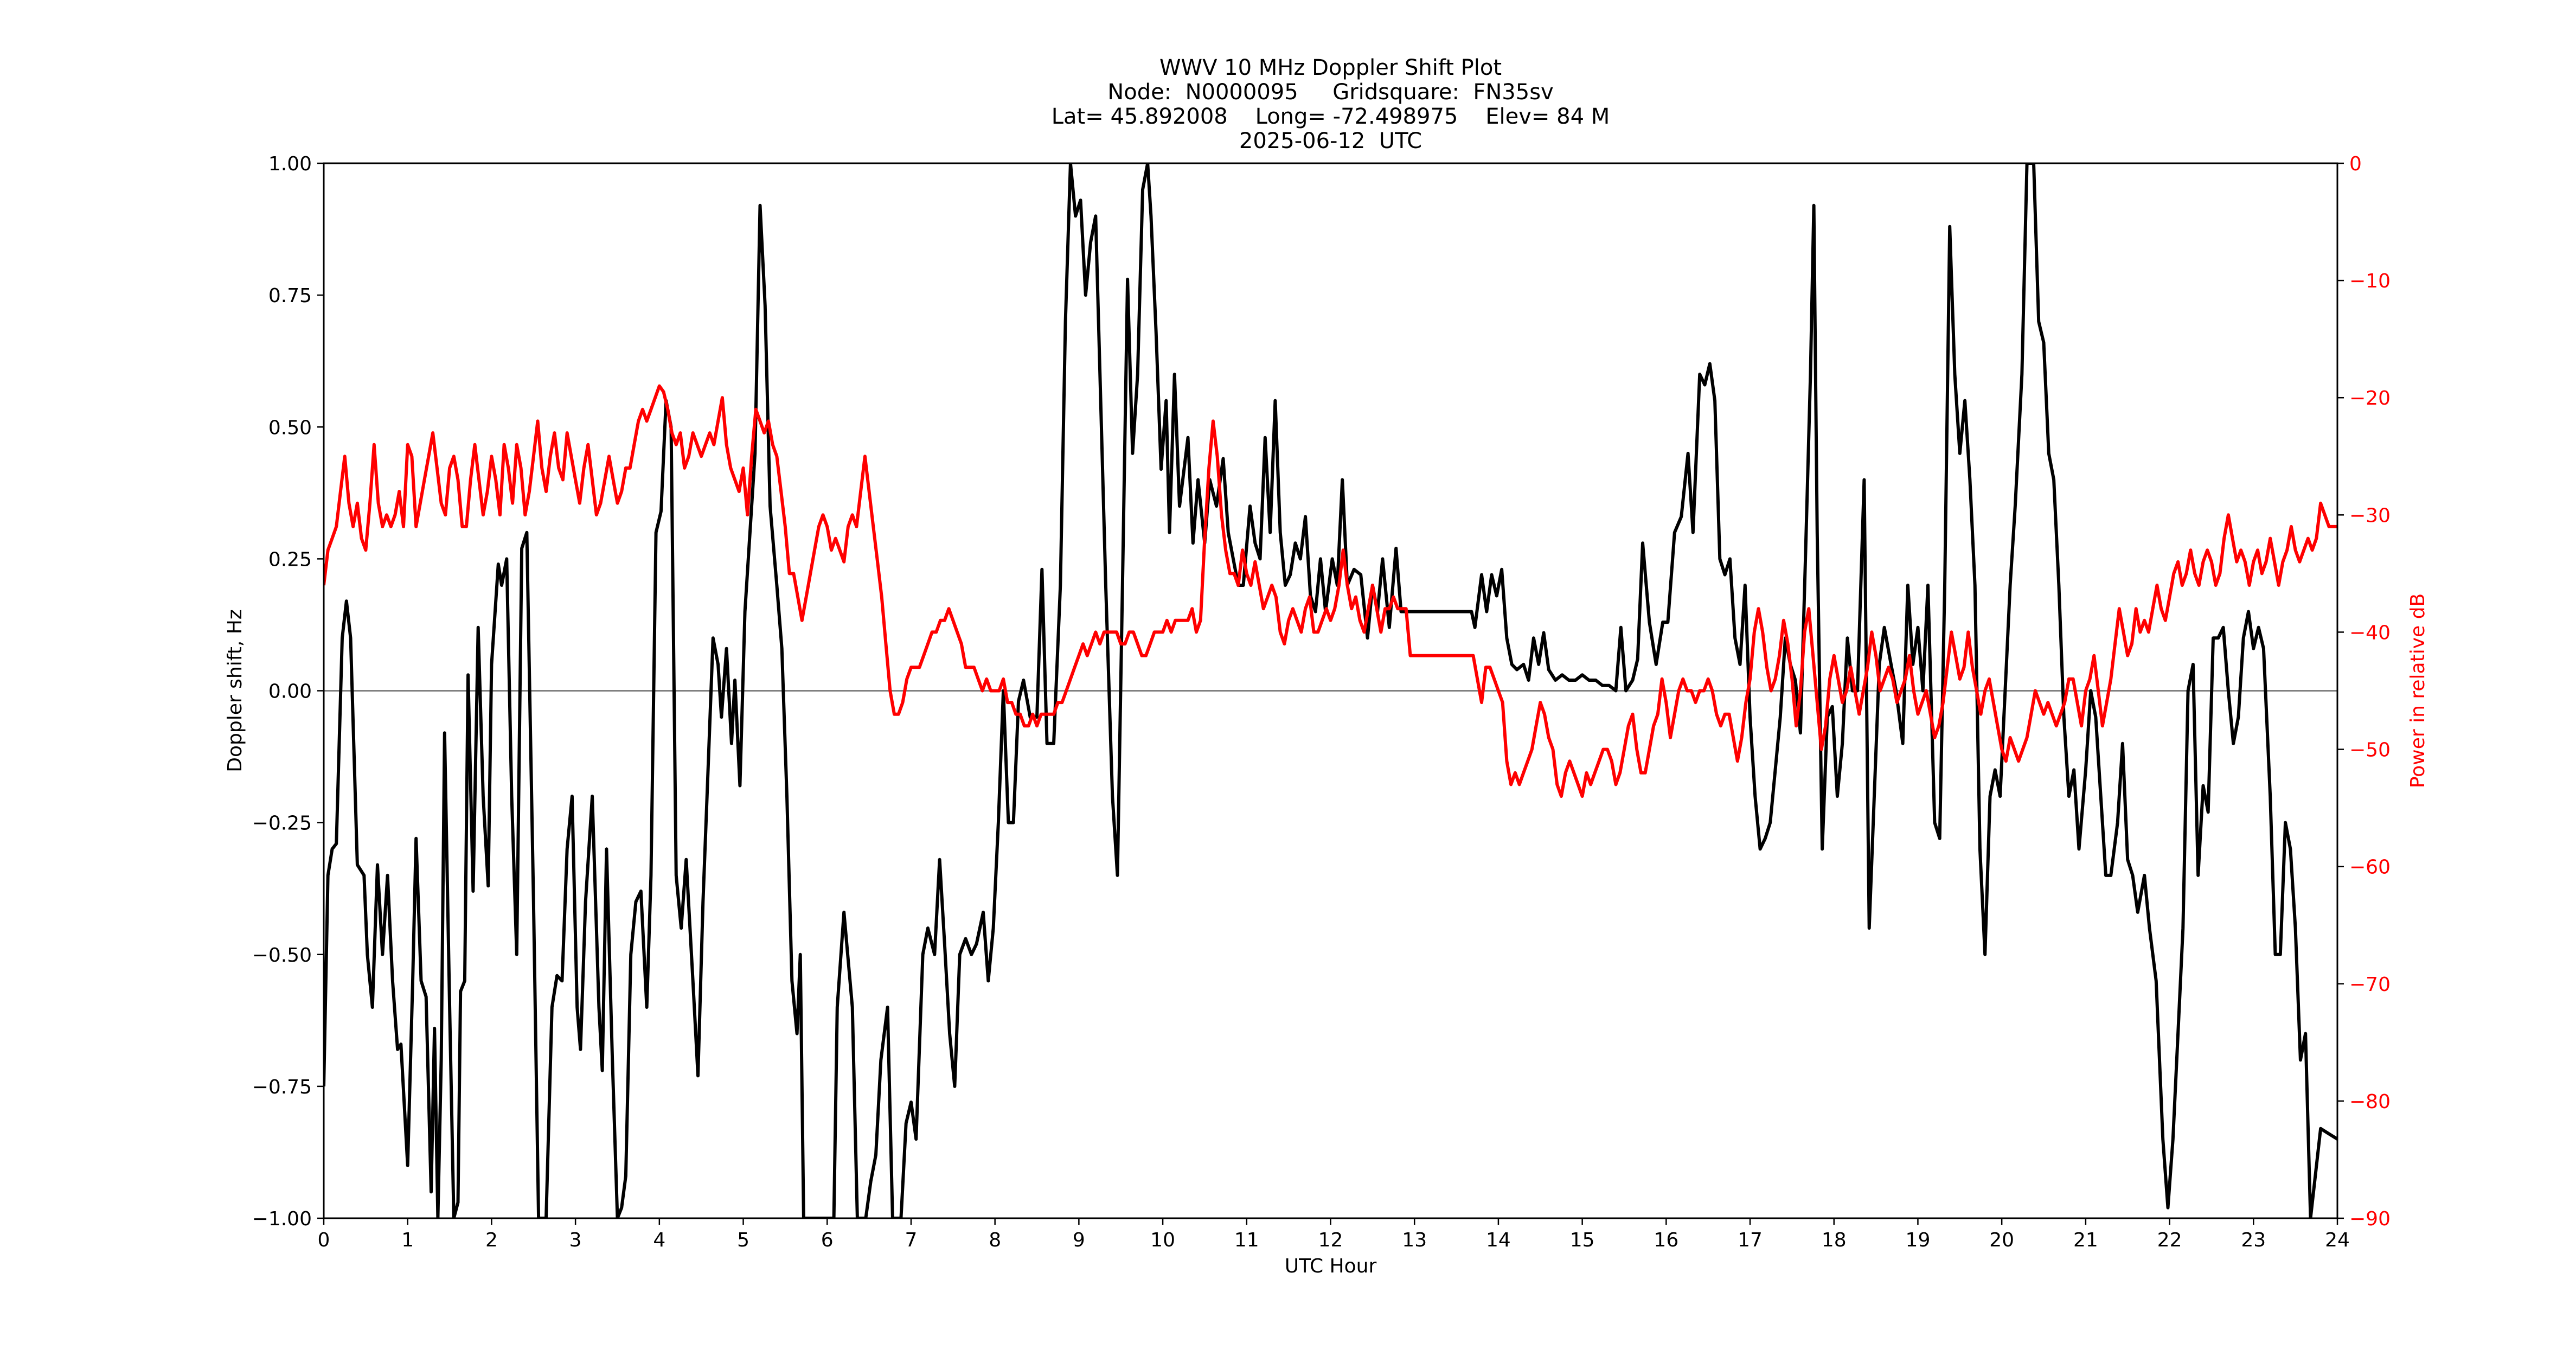 The image size is (2576, 1356). Describe the element at coordinates (282, 955) in the screenshot. I see `y-tick-label: −0.50` at that location.